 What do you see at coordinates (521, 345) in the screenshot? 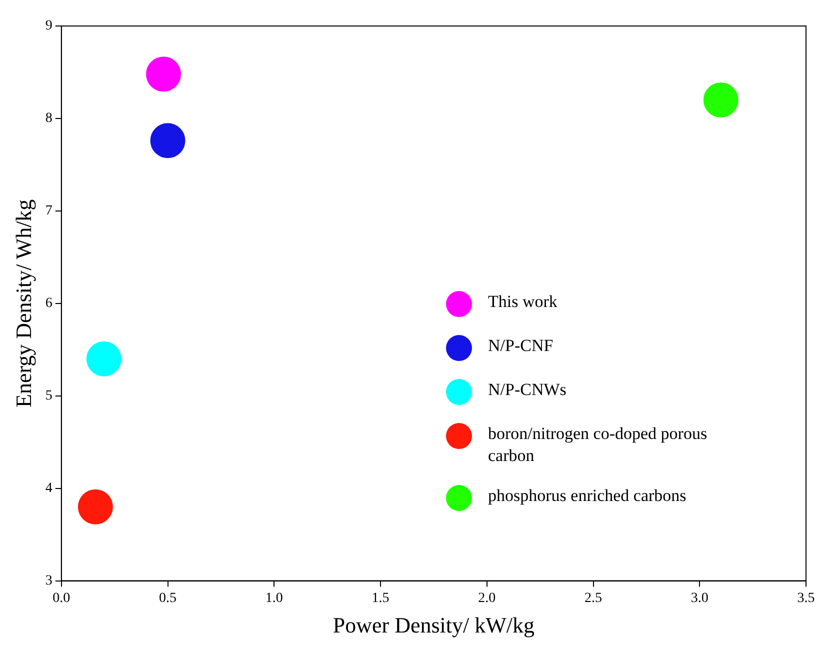
I see `legend-label: N/P-CNF` at bounding box center [521, 345].